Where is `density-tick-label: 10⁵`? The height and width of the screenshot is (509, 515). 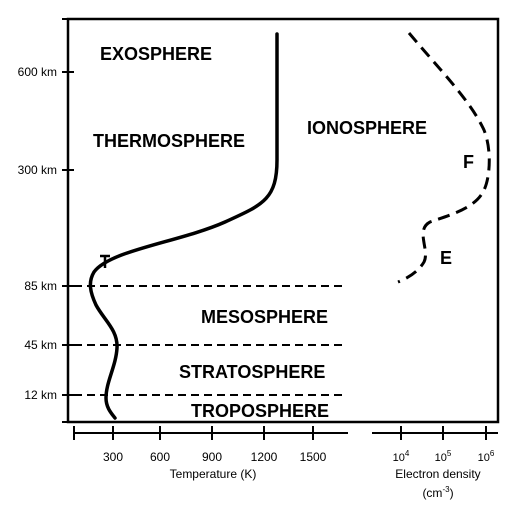
density-tick-label: 10⁵ is located at coordinates (443, 456).